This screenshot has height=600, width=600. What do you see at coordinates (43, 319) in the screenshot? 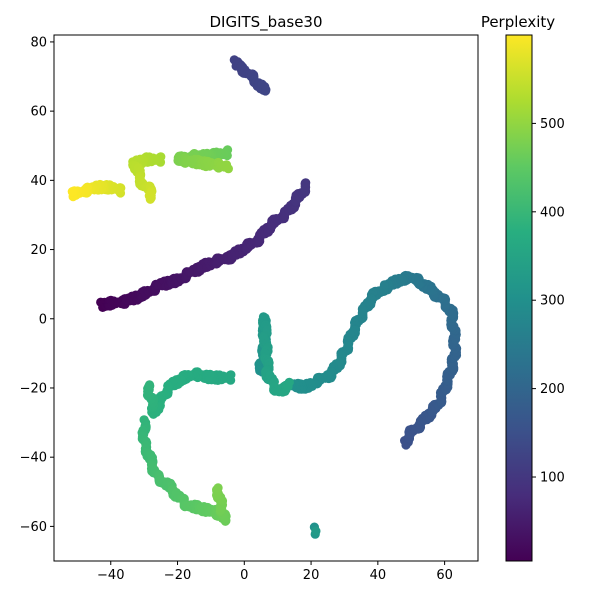
I see `y-tick-label: 0` at bounding box center [43, 319].